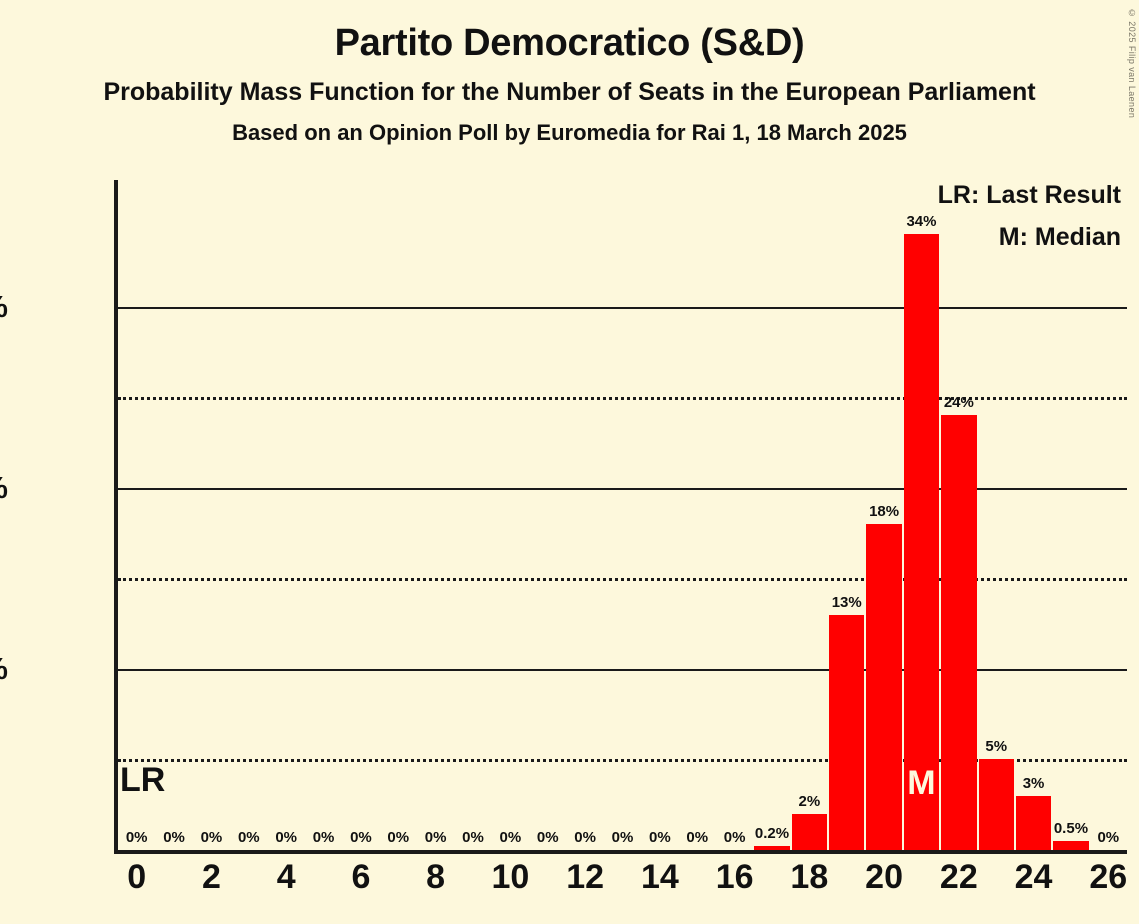  Describe the element at coordinates (884, 512) in the screenshot. I see `bar-value-label-seat-20: 18%` at that location.